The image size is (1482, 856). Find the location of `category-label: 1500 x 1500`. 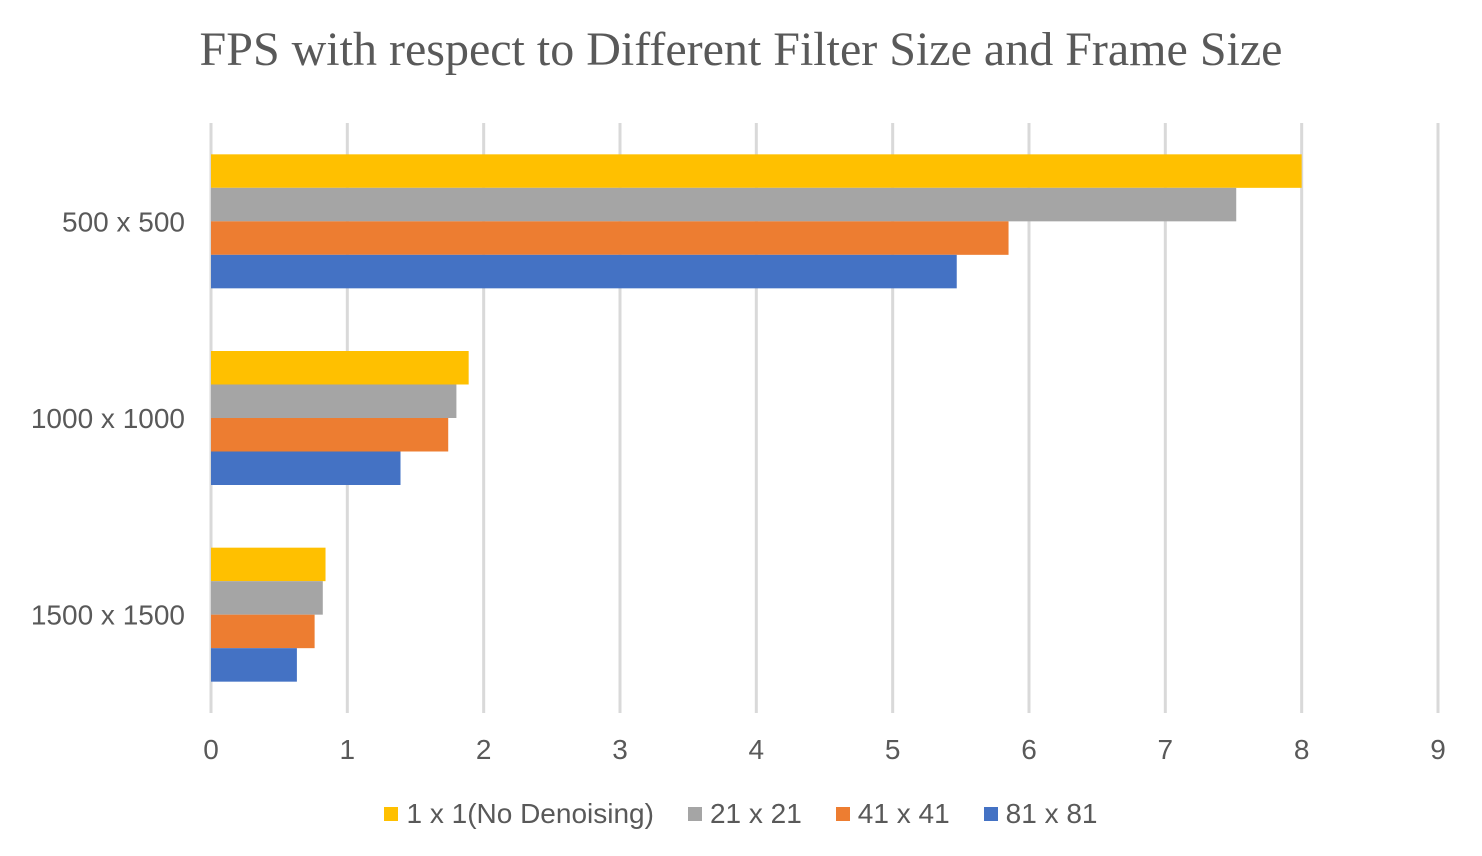

category-label: 1500 x 1500 is located at coordinates (108, 615).